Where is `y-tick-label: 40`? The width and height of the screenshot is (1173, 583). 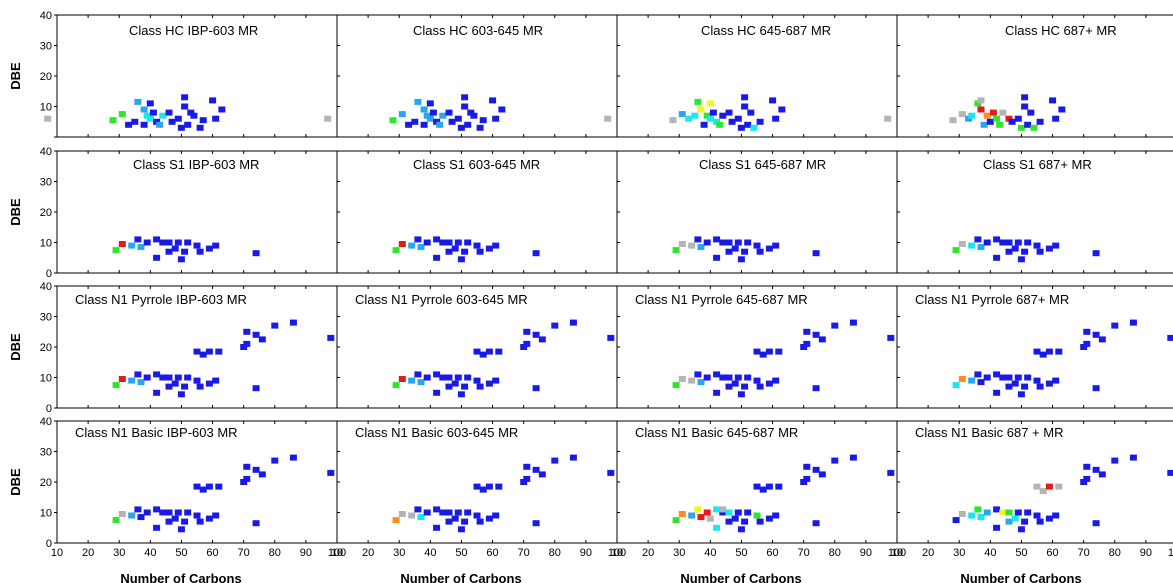 y-tick-label: 40 is located at coordinates (46, 287).